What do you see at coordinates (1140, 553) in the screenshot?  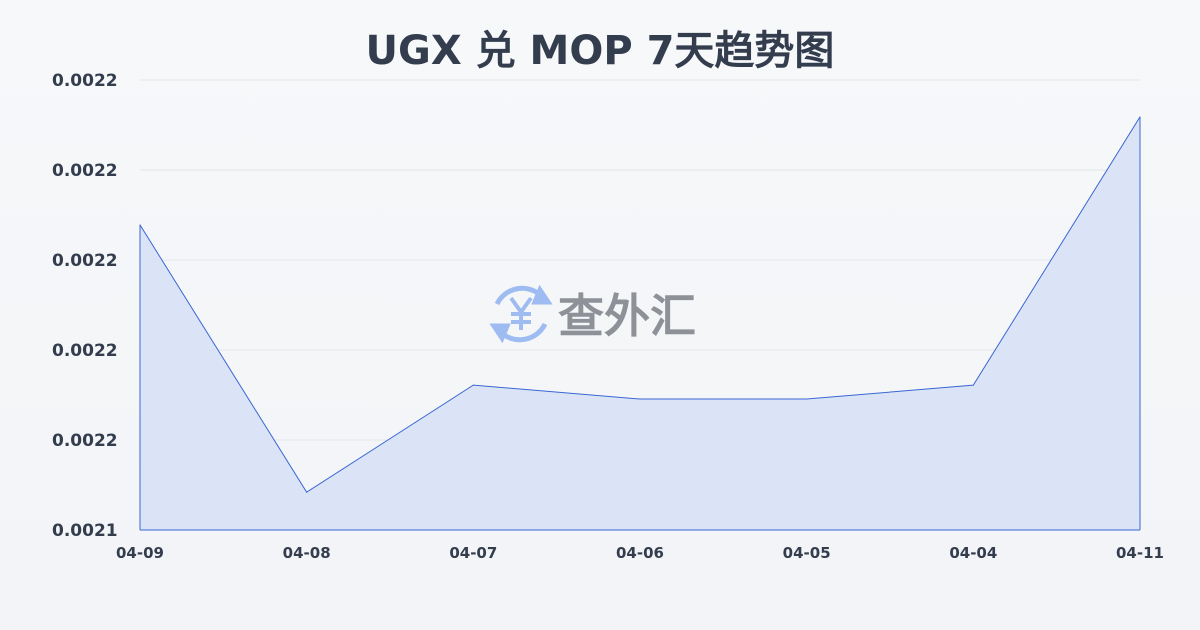 I see `x-tick-label: 04-11` at bounding box center [1140, 553].